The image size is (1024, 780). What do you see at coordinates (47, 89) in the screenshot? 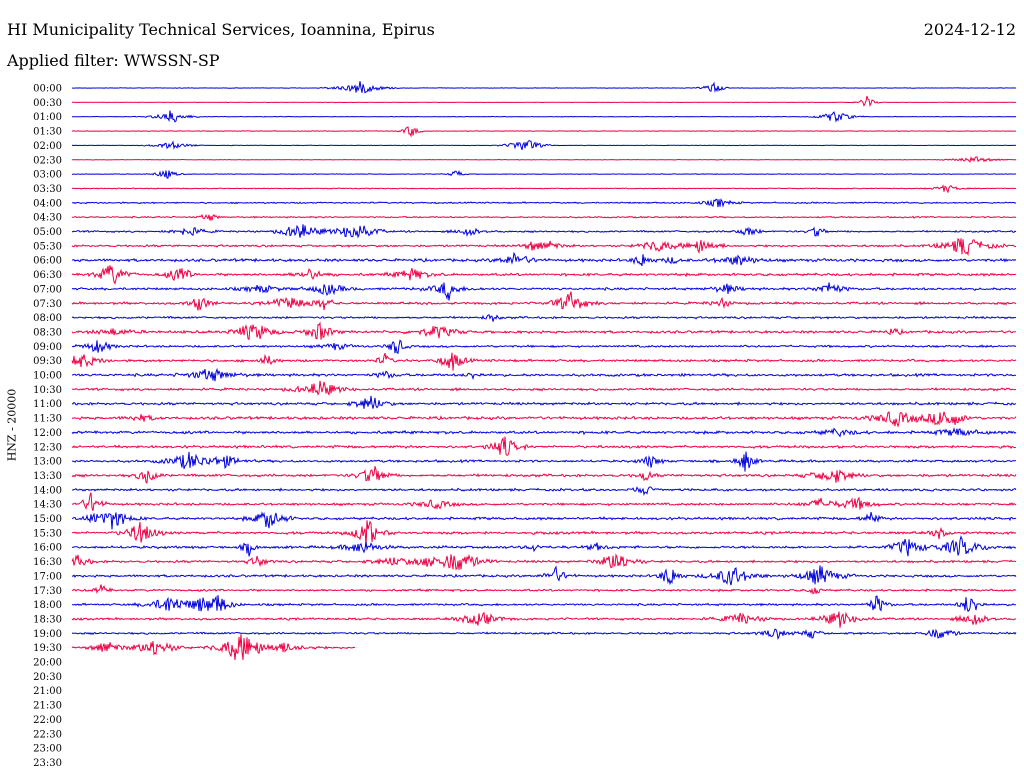
I see `time-tick-label: 00:00` at bounding box center [47, 89].